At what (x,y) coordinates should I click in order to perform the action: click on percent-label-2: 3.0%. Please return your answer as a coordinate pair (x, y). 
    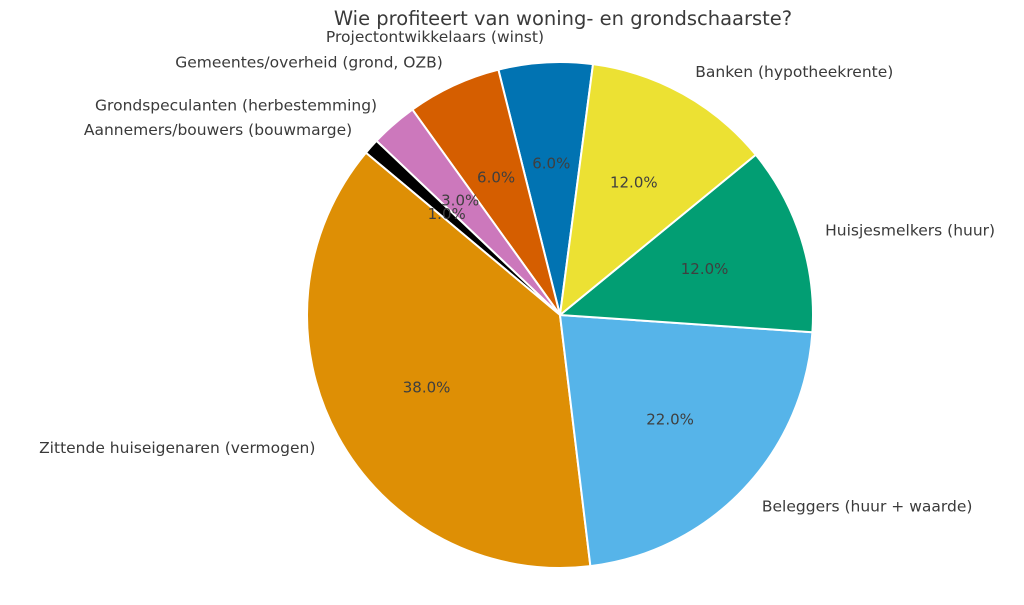
    Looking at the image, I should click on (460, 201).